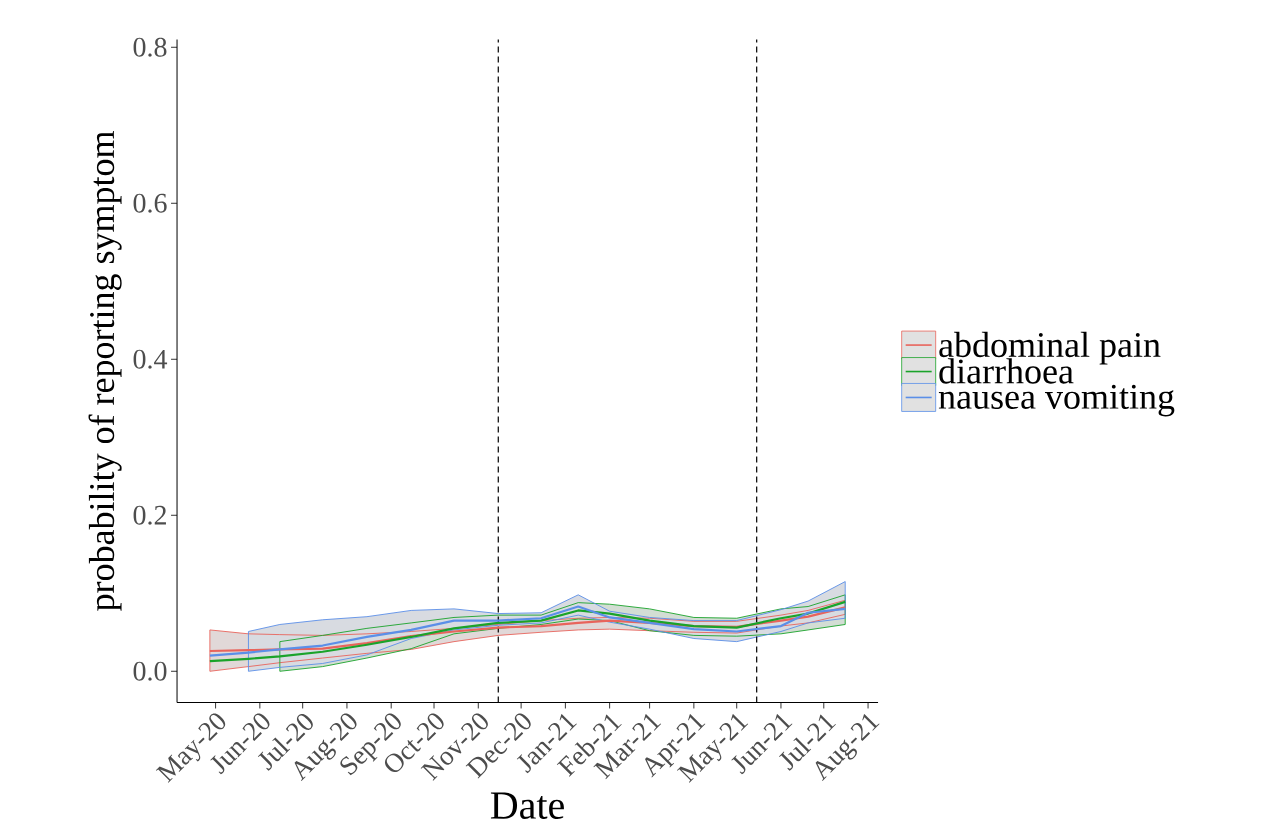 This screenshot has height=822, width=1277. What do you see at coordinates (527, 805) in the screenshot?
I see `x-axis-title: Date` at bounding box center [527, 805].